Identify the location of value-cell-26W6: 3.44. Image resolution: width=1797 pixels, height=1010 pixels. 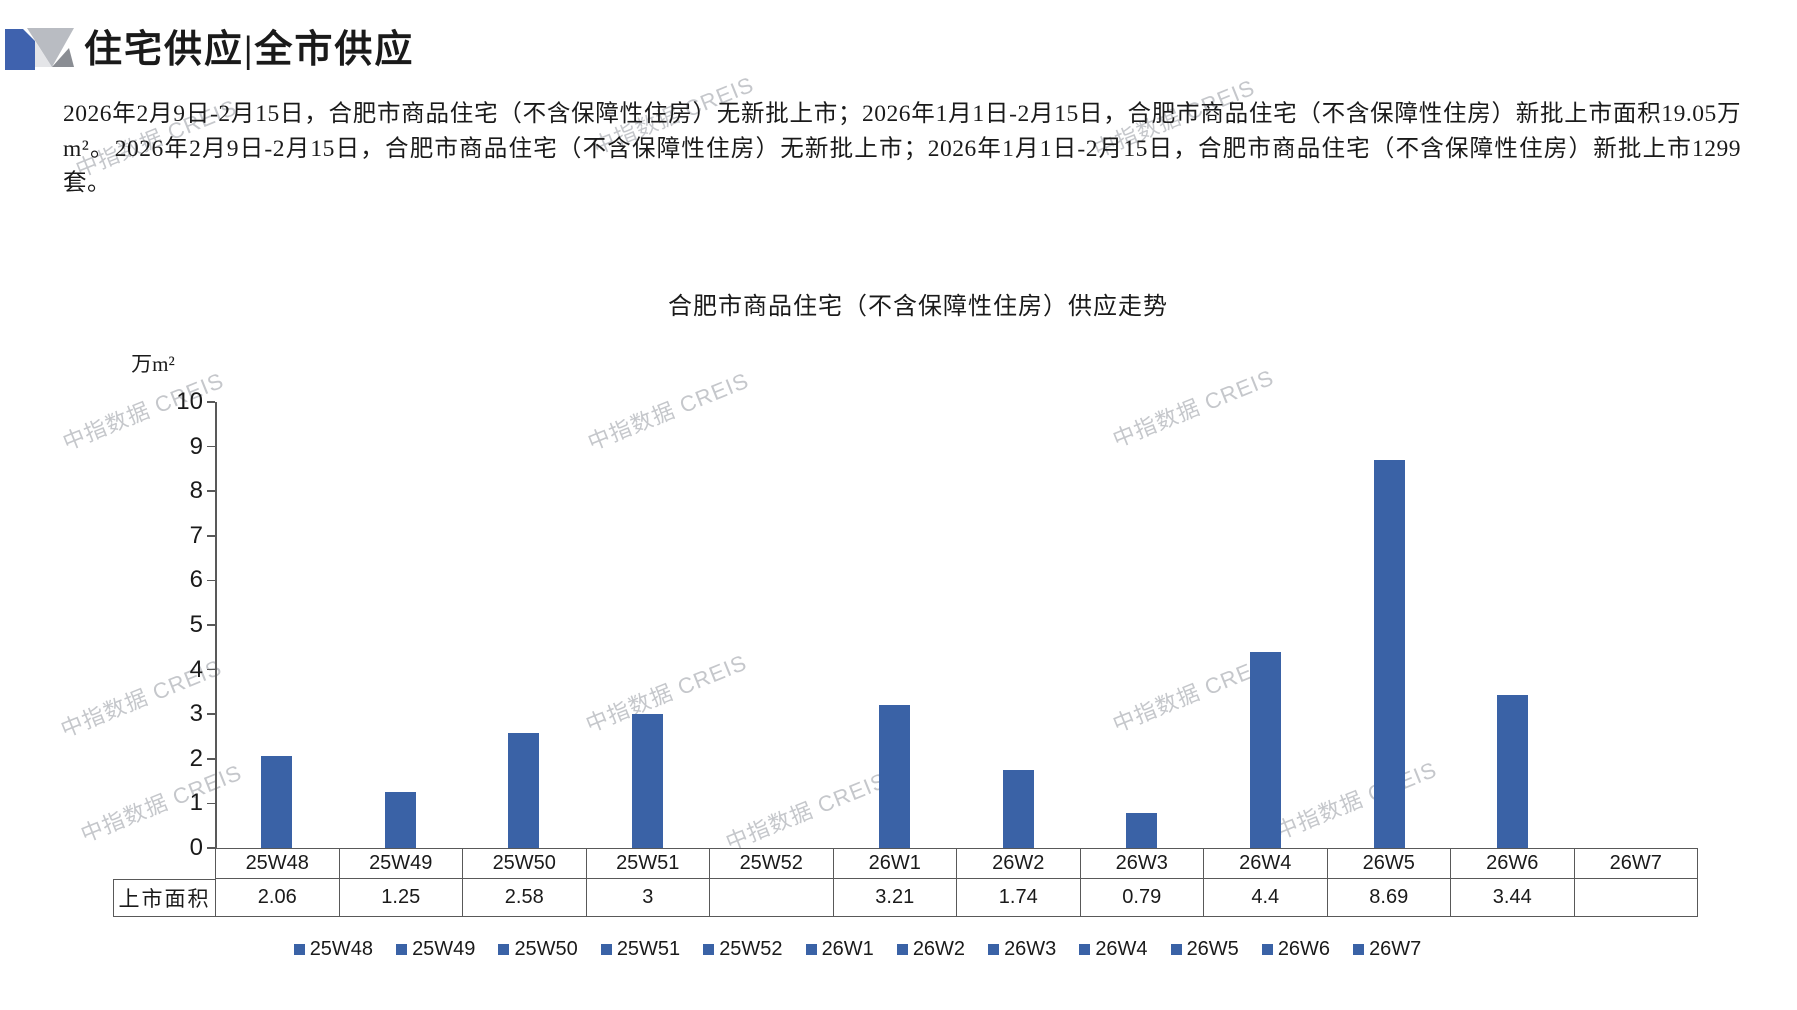
(1512, 897).